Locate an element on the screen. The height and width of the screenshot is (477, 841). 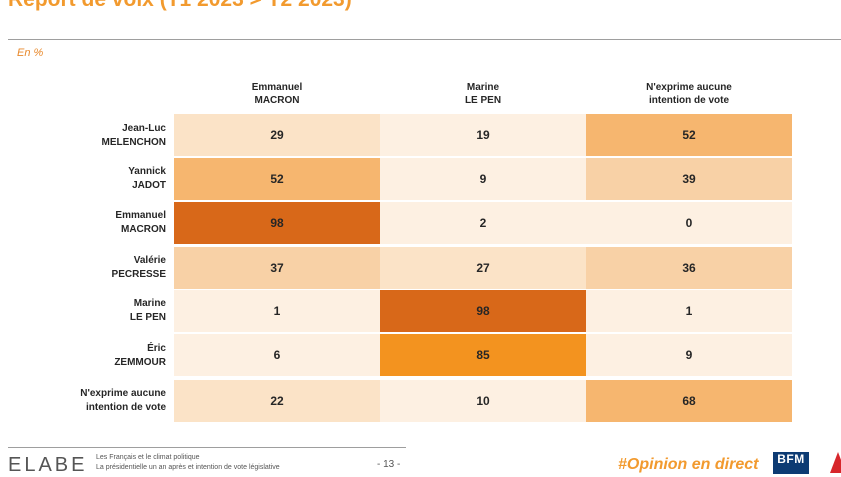
row-header-line2: MACRON is located at coordinates (143, 229).